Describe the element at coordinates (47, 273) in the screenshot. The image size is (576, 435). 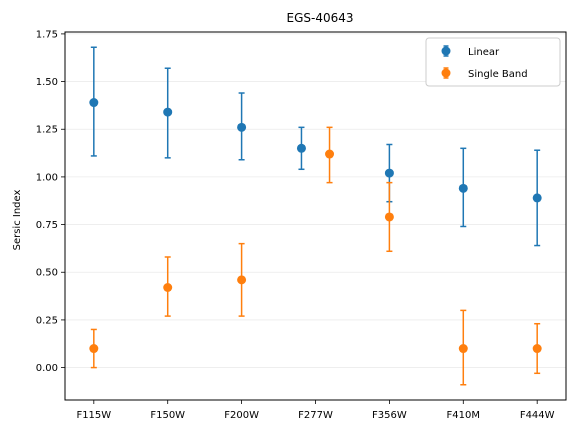
I see `y-tick-label: 0.50` at that location.